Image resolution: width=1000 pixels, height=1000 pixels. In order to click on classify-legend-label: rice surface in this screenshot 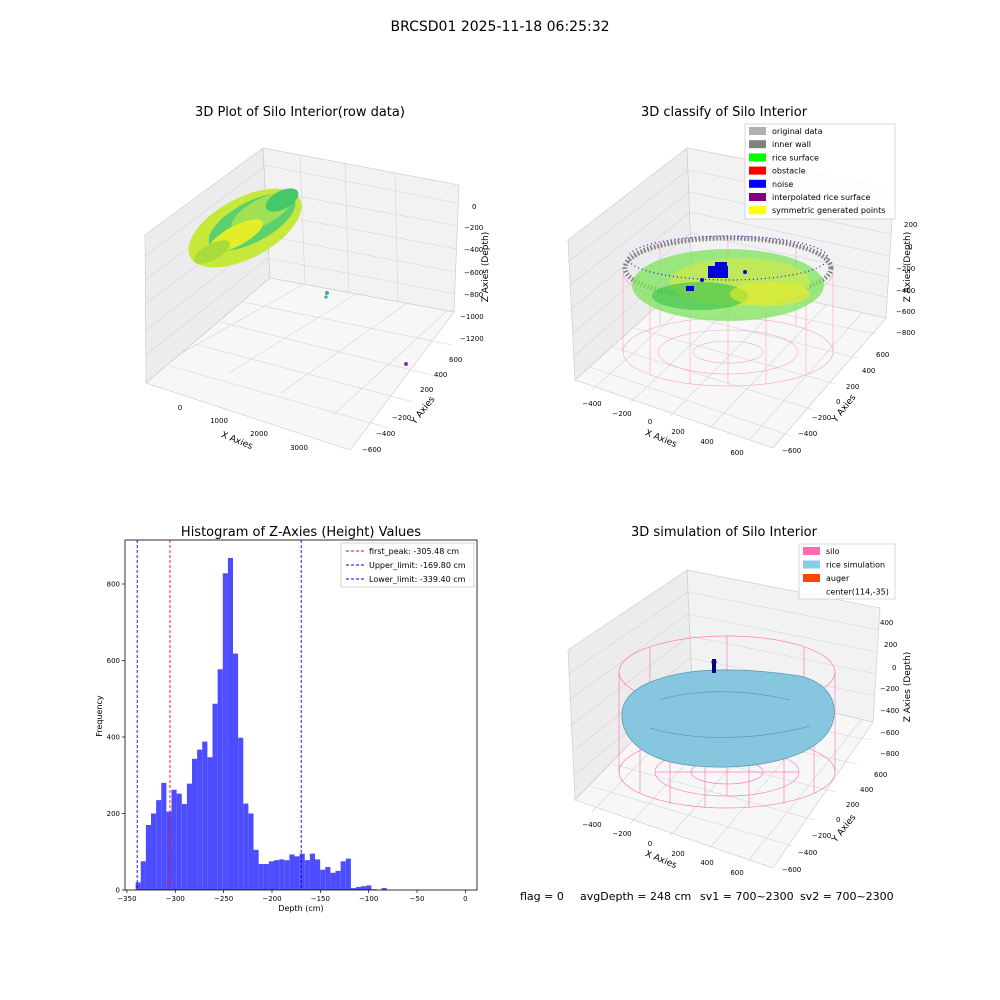, I will do `click(795, 157)`.